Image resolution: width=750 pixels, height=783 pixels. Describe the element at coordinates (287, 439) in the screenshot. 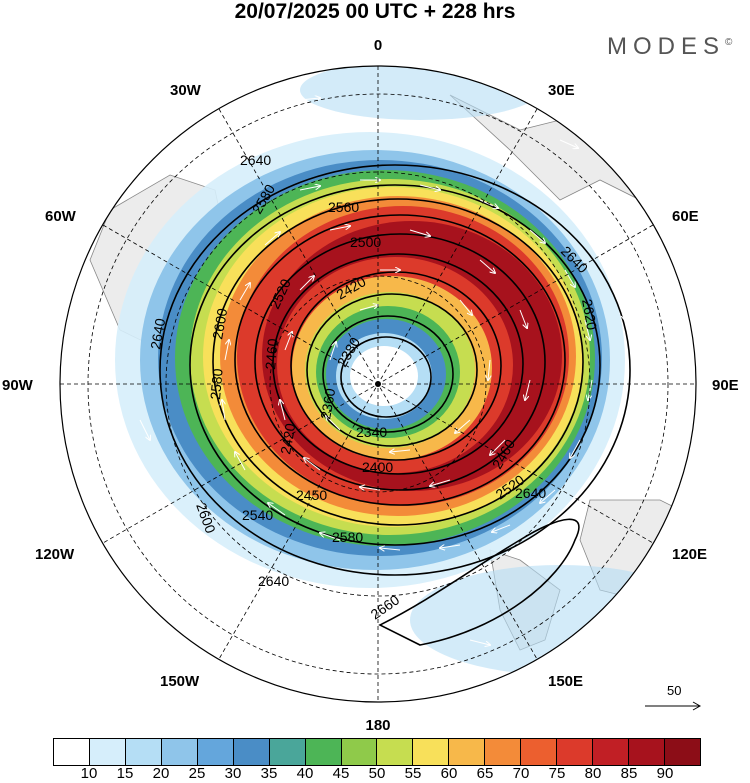

I see `contour-label: 2420` at that location.